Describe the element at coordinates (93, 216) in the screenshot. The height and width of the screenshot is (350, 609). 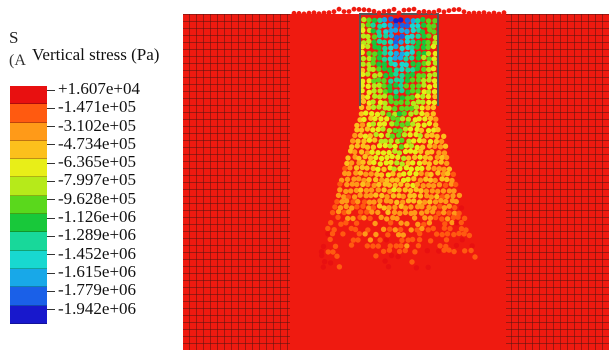
I see `legend-label: -1.126e+06` at that location.